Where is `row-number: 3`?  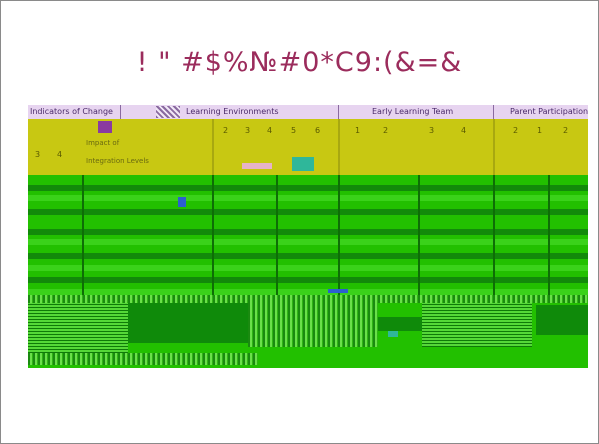
row-number: 3 is located at coordinates (37, 154).